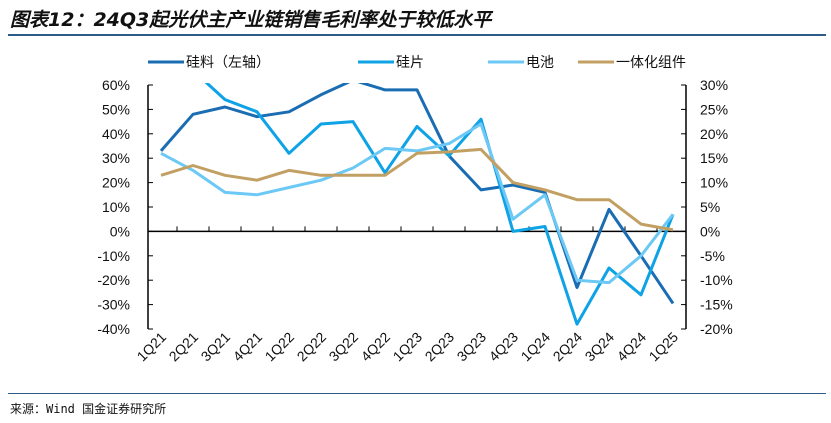 The width and height of the screenshot is (831, 423). What do you see at coordinates (712, 256) in the screenshot?
I see `right-axis-tick-label: -5%` at bounding box center [712, 256].